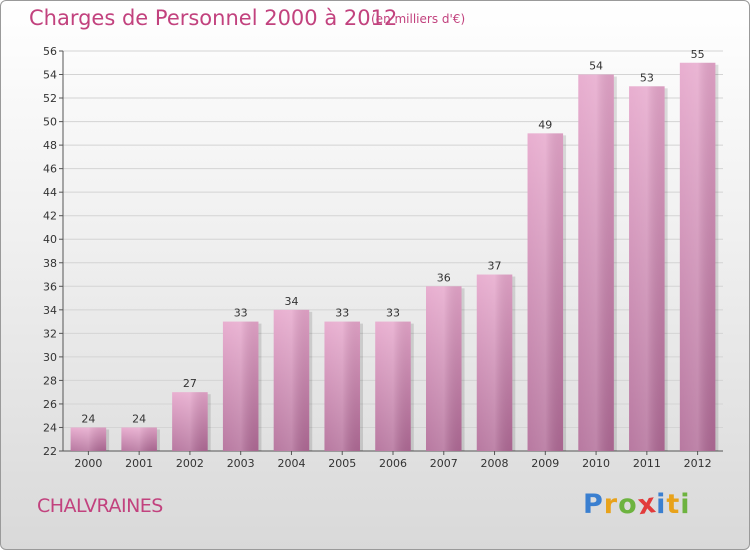 The width and height of the screenshot is (750, 550). Describe the element at coordinates (698, 54) in the screenshot. I see `bar-value-label: 55` at that location.